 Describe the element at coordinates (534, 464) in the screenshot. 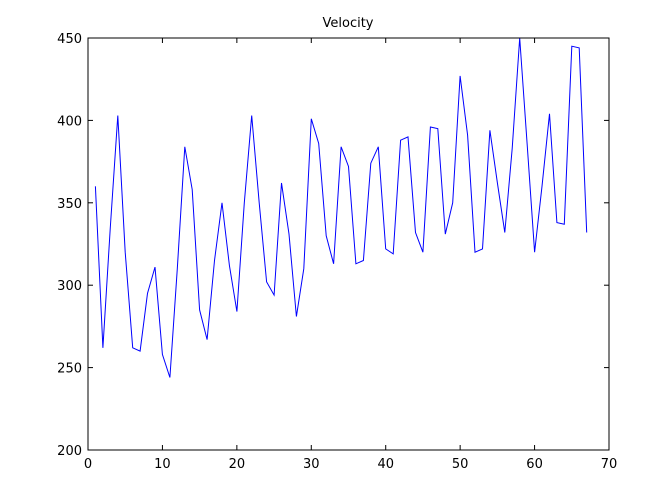

I see `x-tick-label: 60` at that location.